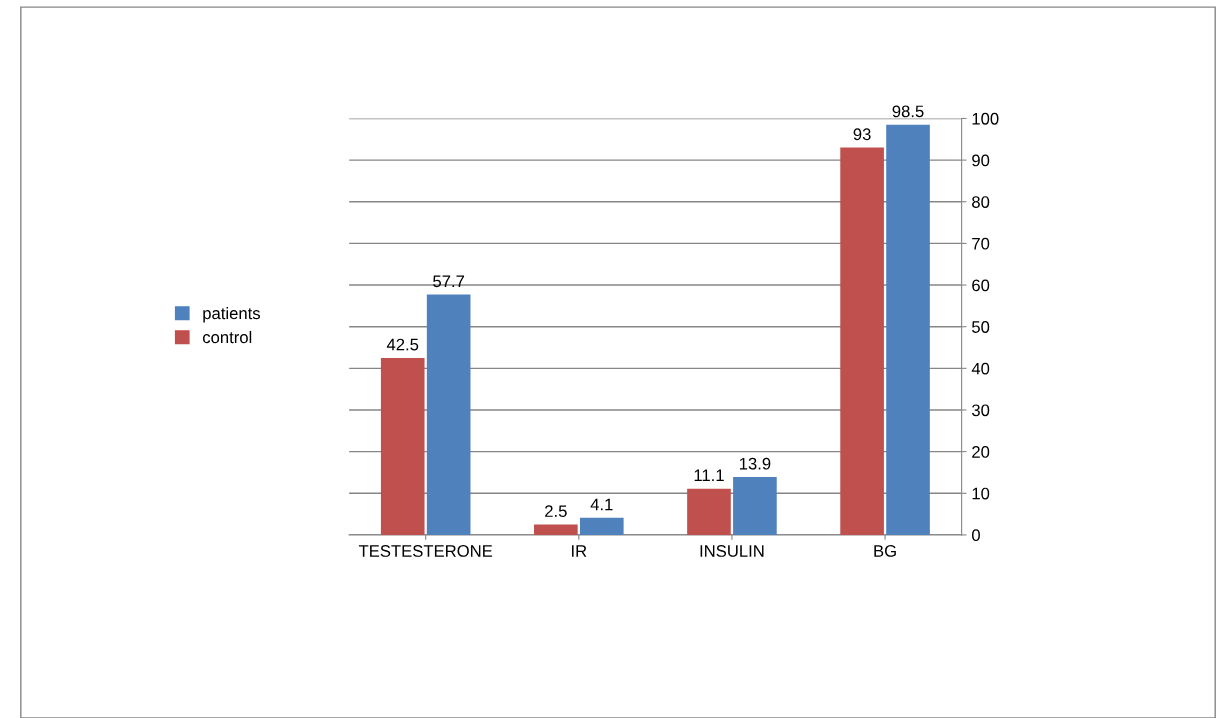 This screenshot has width=1225, height=718. What do you see at coordinates (579, 551) in the screenshot?
I see `x-tick-label: IR` at bounding box center [579, 551].